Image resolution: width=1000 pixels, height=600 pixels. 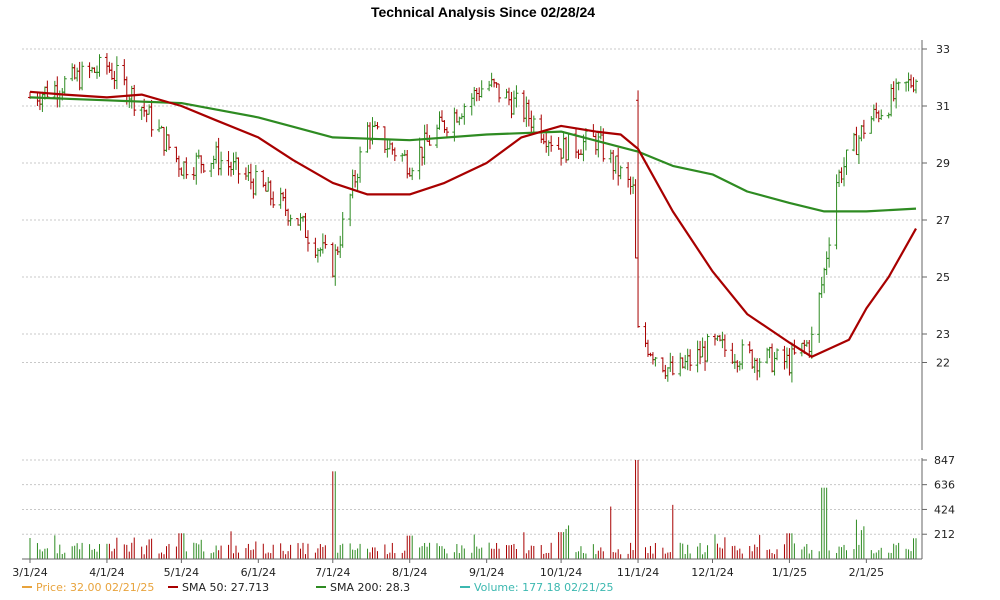 What do you see at coordinates (561, 572) in the screenshot?
I see `x-tick-label: 10/1/24` at bounding box center [561, 572].